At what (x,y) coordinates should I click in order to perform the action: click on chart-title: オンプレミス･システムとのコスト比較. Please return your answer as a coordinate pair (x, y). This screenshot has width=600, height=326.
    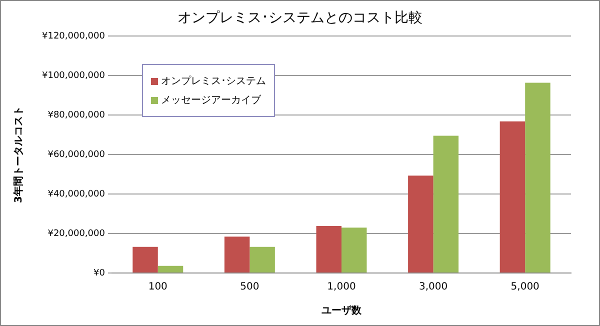
    Looking at the image, I should click on (300, 18).